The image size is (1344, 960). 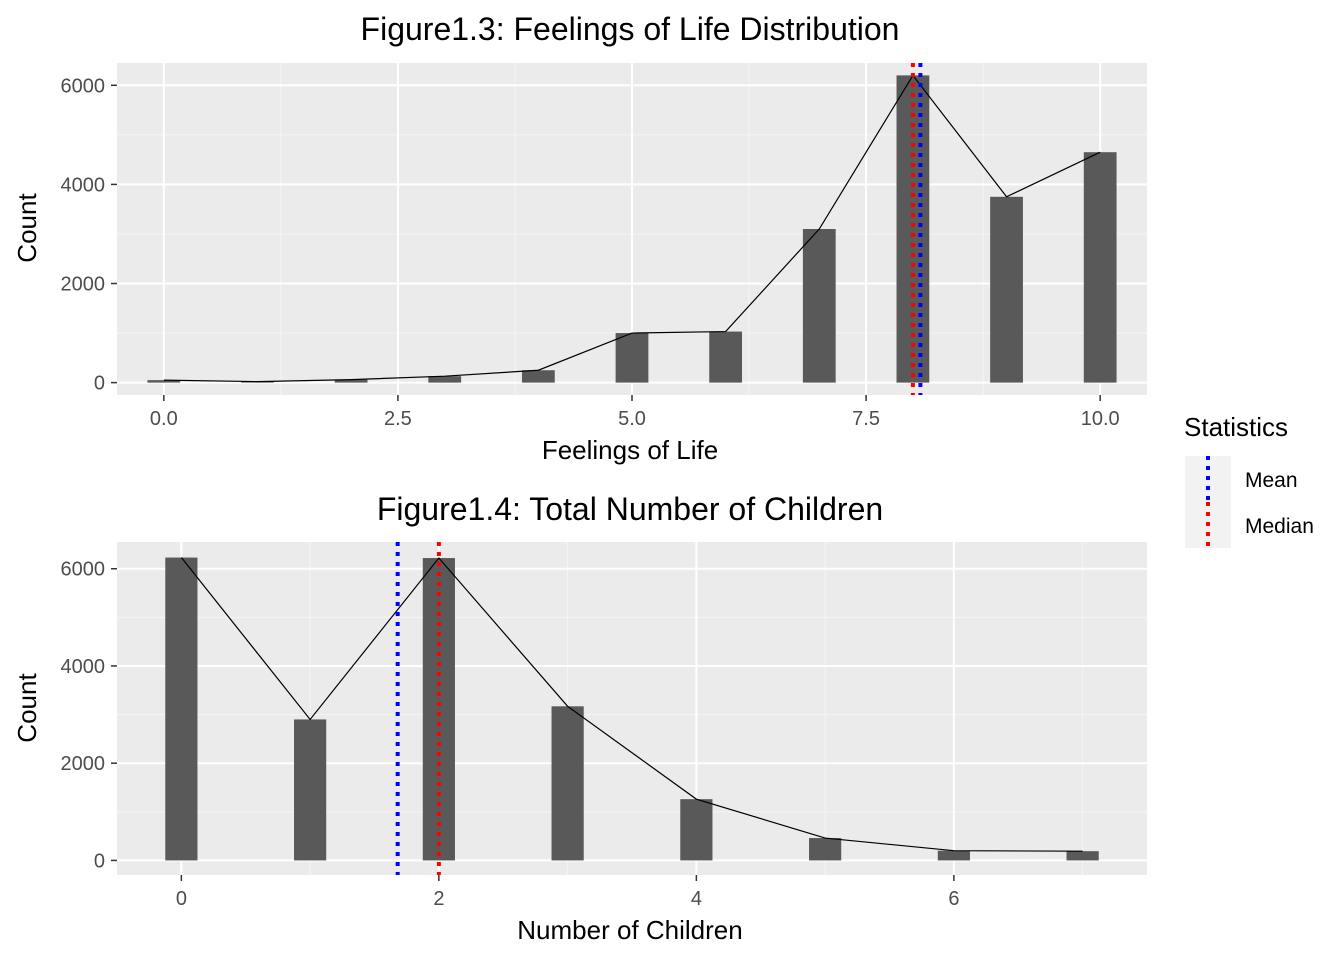 What do you see at coordinates (953, 899) in the screenshot?
I see `x-tick-label: 6` at bounding box center [953, 899].